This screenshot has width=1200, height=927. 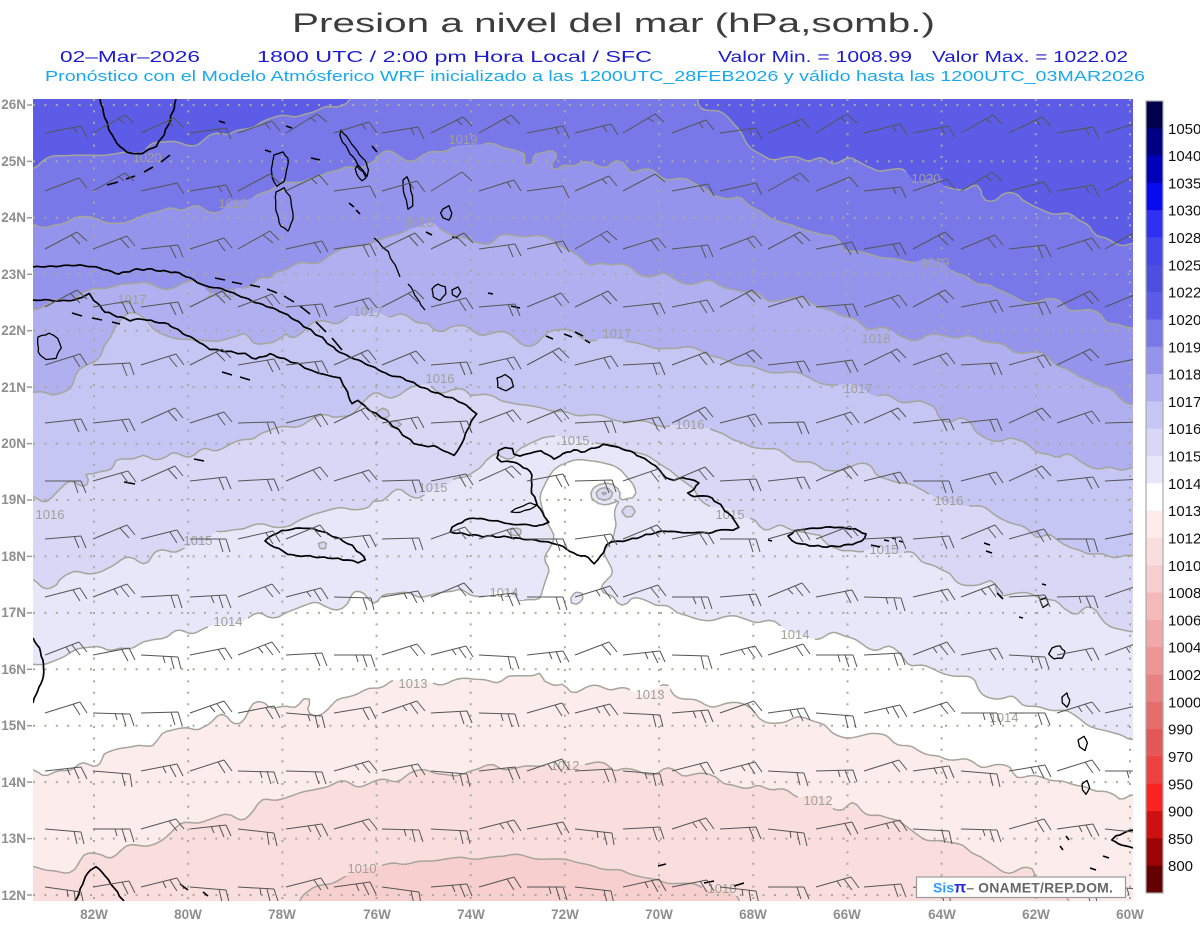 I want to click on svg-text: 21N, so click(x=13, y=387).